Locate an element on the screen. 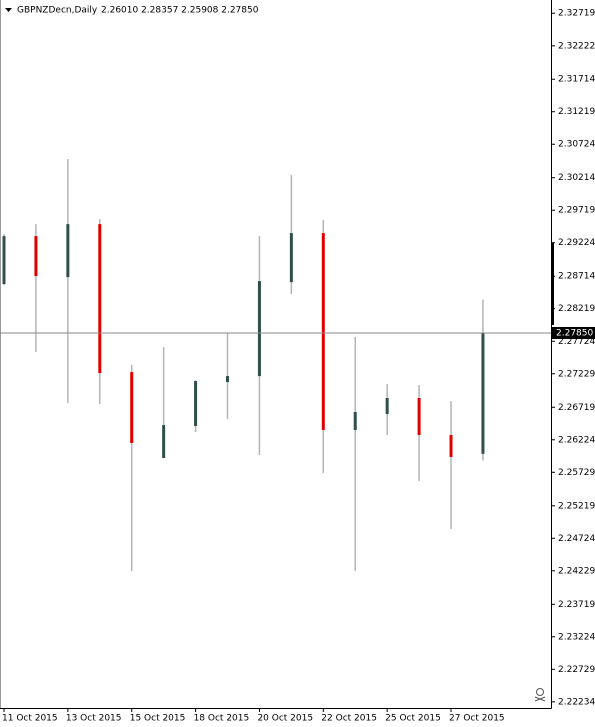 Image resolution: width=595 pixels, height=727 pixels. symbol-label: GBPNZDecn,Daily is located at coordinates (57, 11).